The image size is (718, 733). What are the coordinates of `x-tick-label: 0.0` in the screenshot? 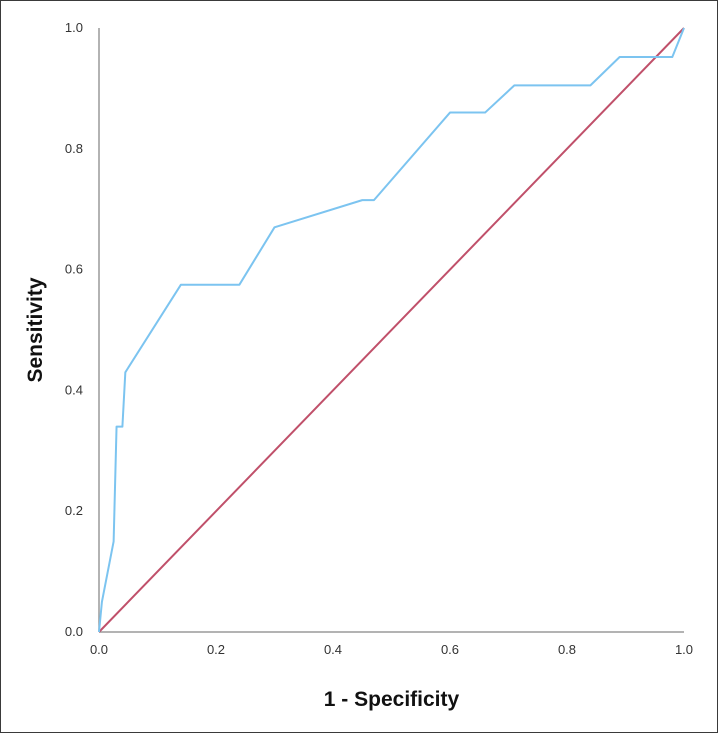 It's located at (99, 649).